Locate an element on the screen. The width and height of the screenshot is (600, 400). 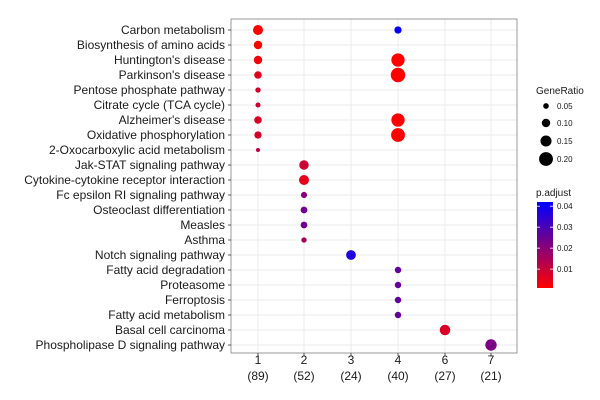
y-tick-label: Huntington's disease is located at coordinates (169, 60).